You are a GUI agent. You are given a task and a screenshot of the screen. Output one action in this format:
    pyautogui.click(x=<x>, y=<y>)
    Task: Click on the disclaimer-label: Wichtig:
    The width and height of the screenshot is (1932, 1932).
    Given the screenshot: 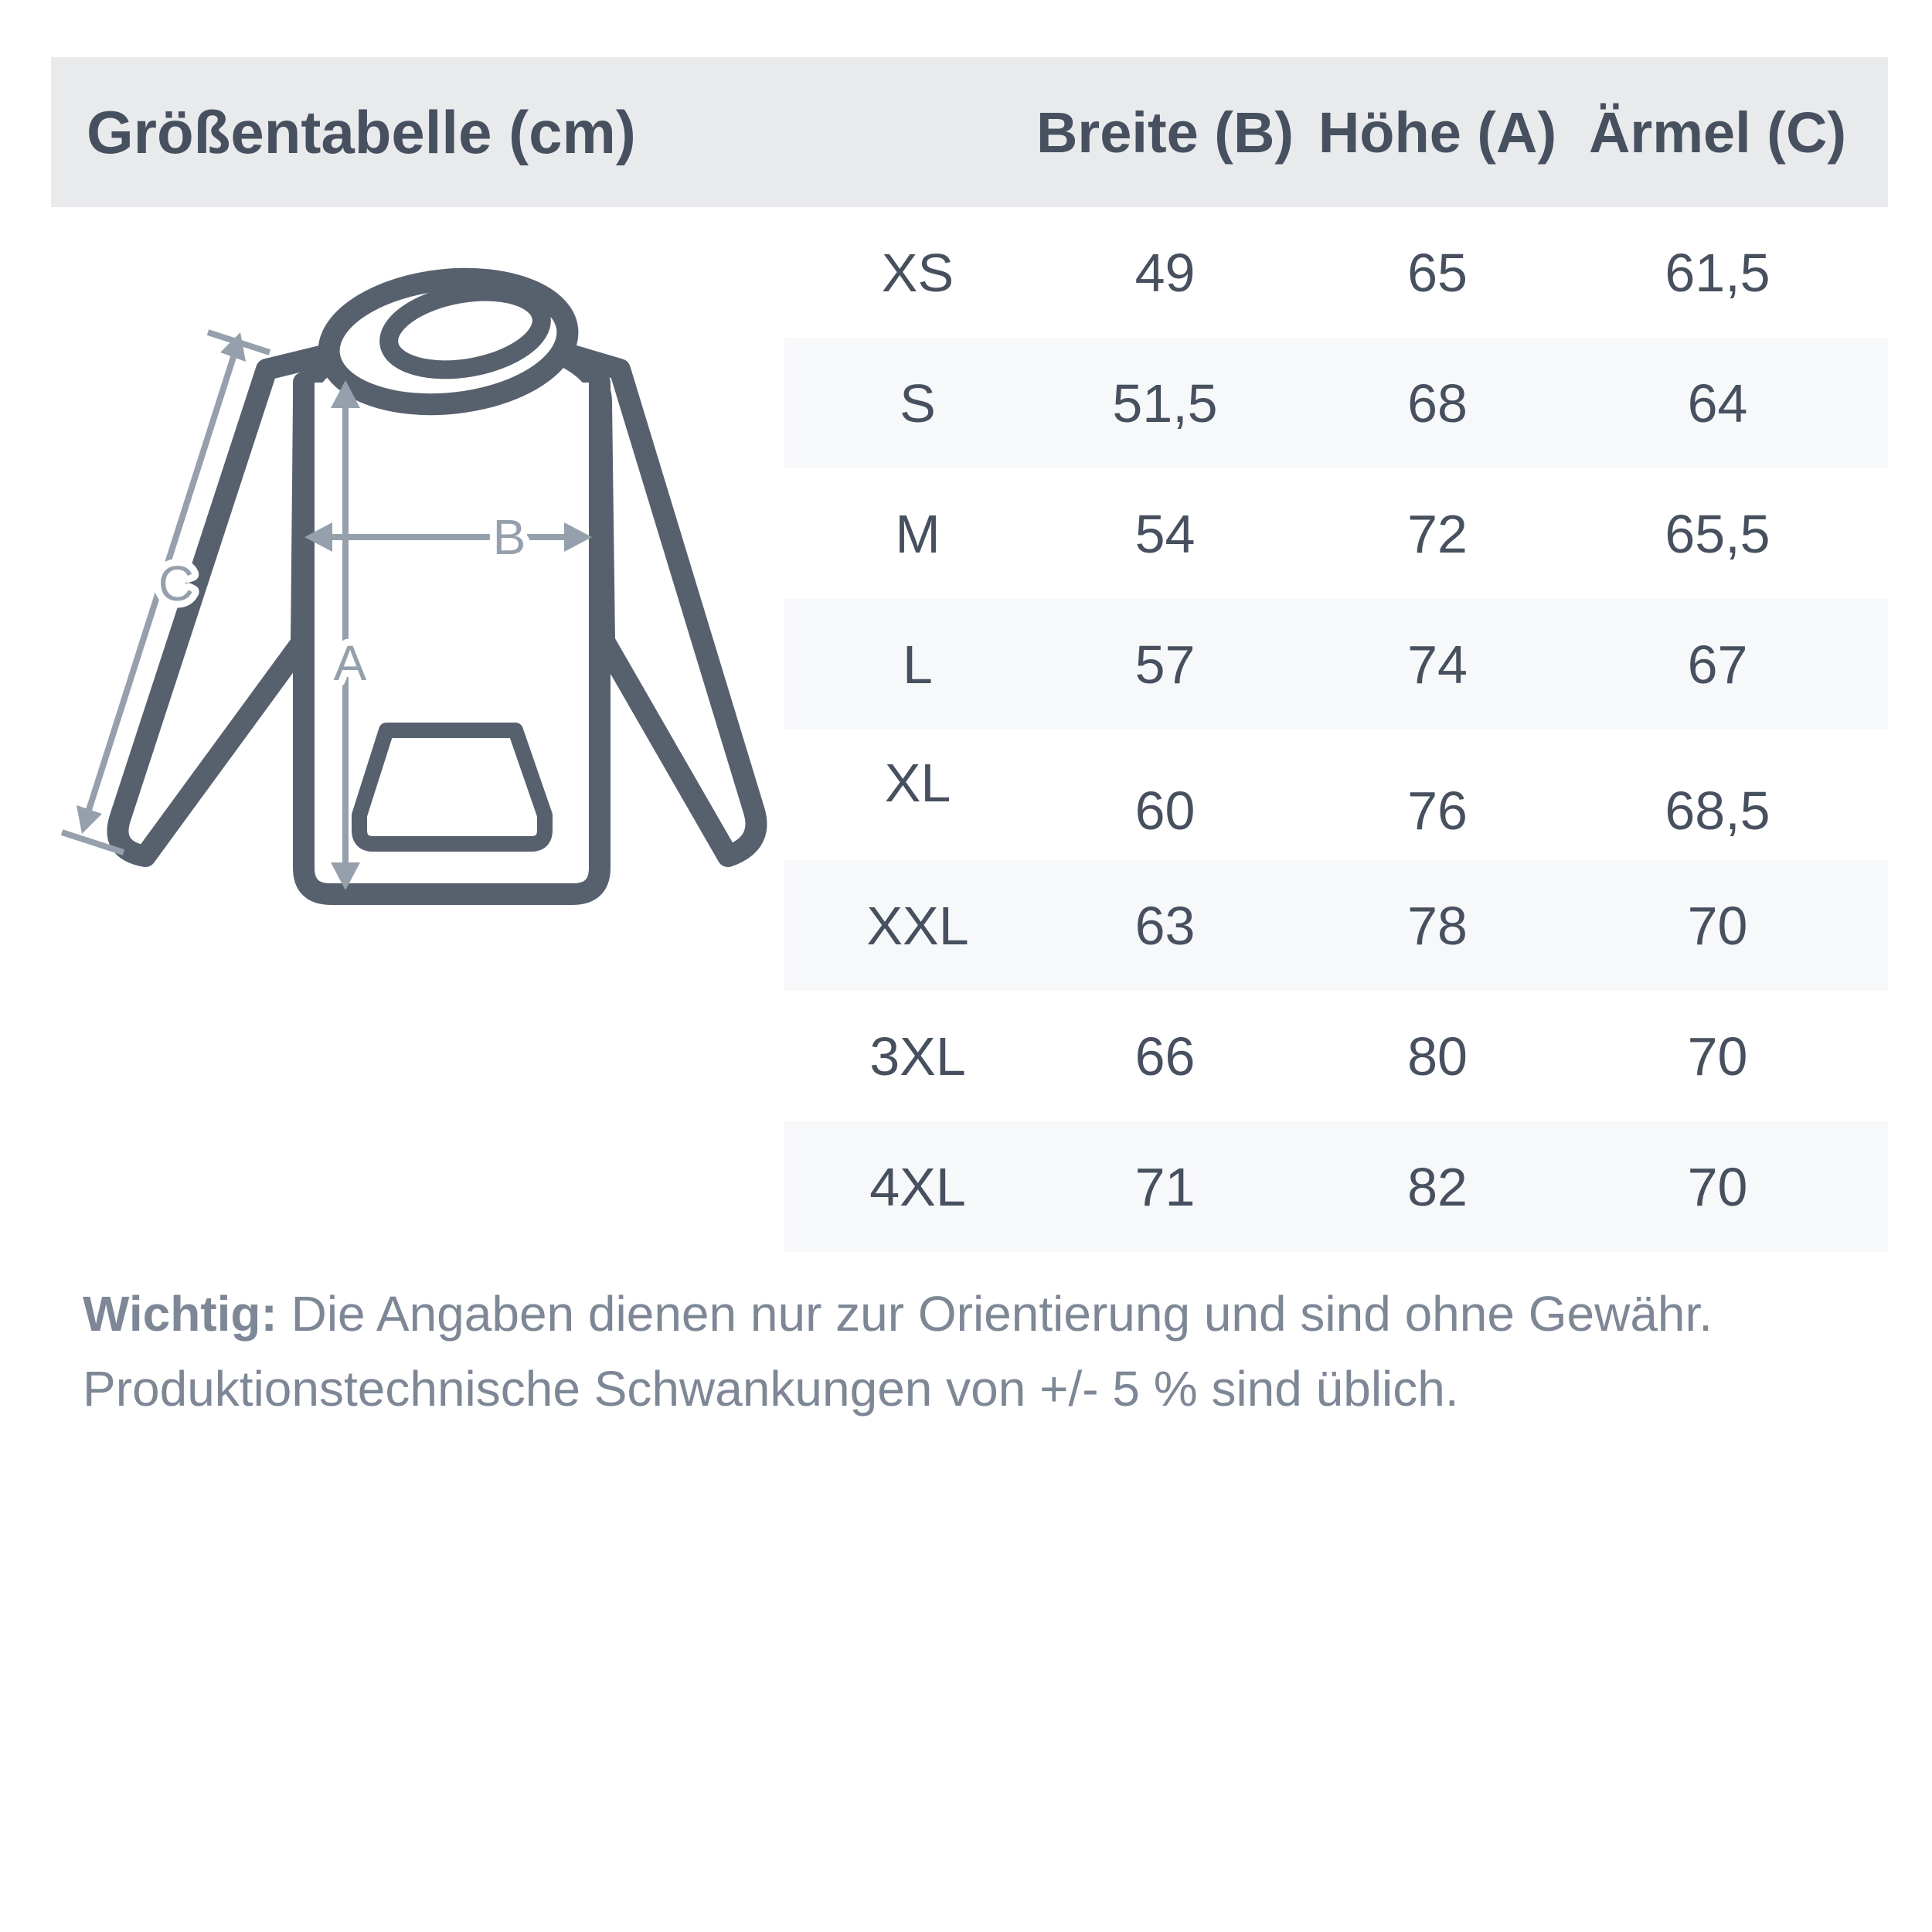 What is the action you would take?
    pyautogui.click(x=180, y=1314)
    